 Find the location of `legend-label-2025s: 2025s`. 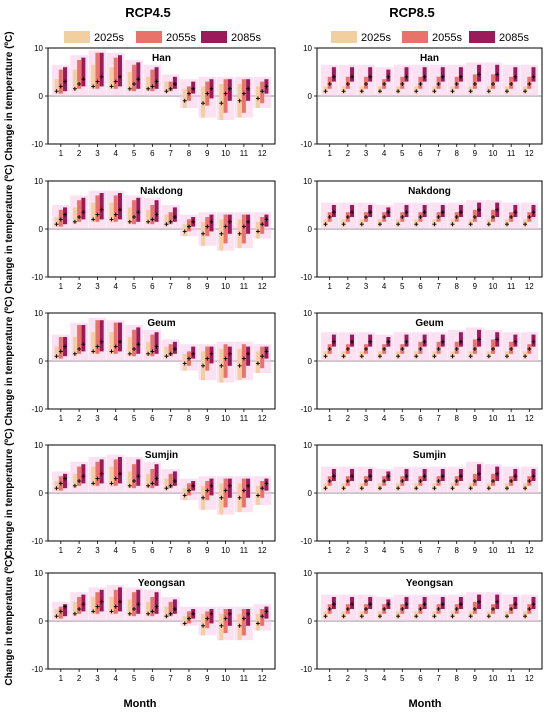

legend-label-2025s: 2025s is located at coordinates (109, 38).